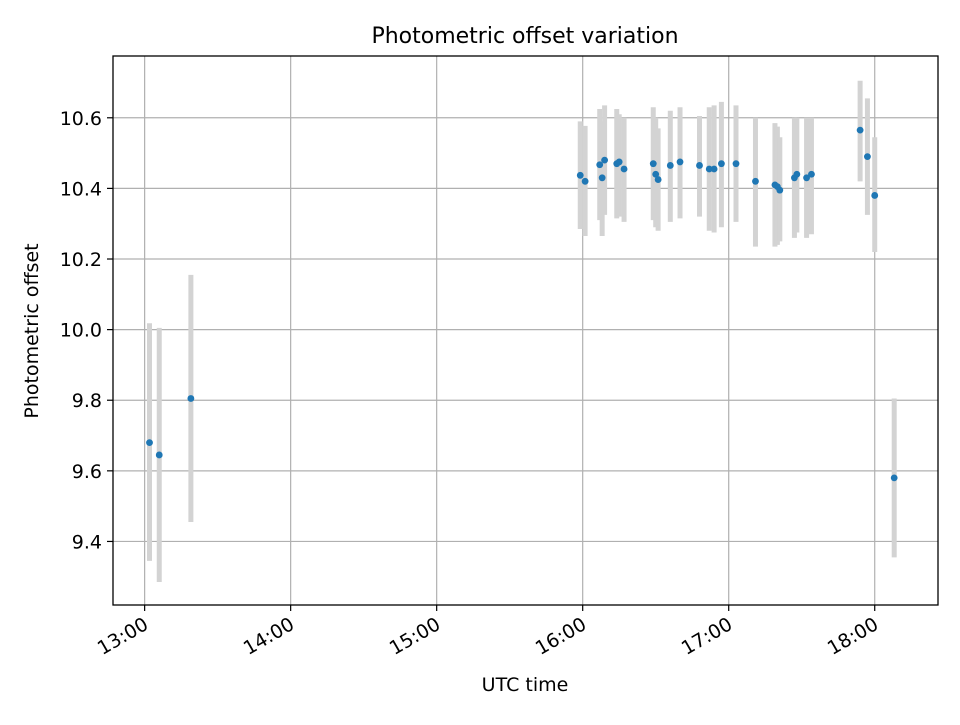 This screenshot has height=725, width=960. I want to click on y-tick-label: 10.0, so click(81, 331).